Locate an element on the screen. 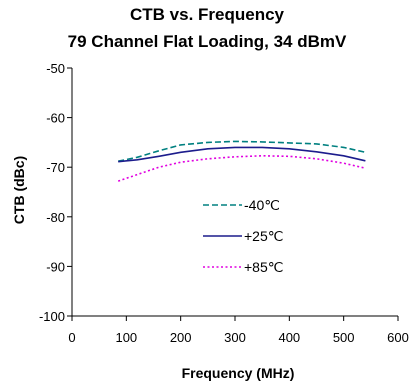 The height and width of the screenshot is (383, 414). x-axis-label: Frequency (MHz) is located at coordinates (238, 373).